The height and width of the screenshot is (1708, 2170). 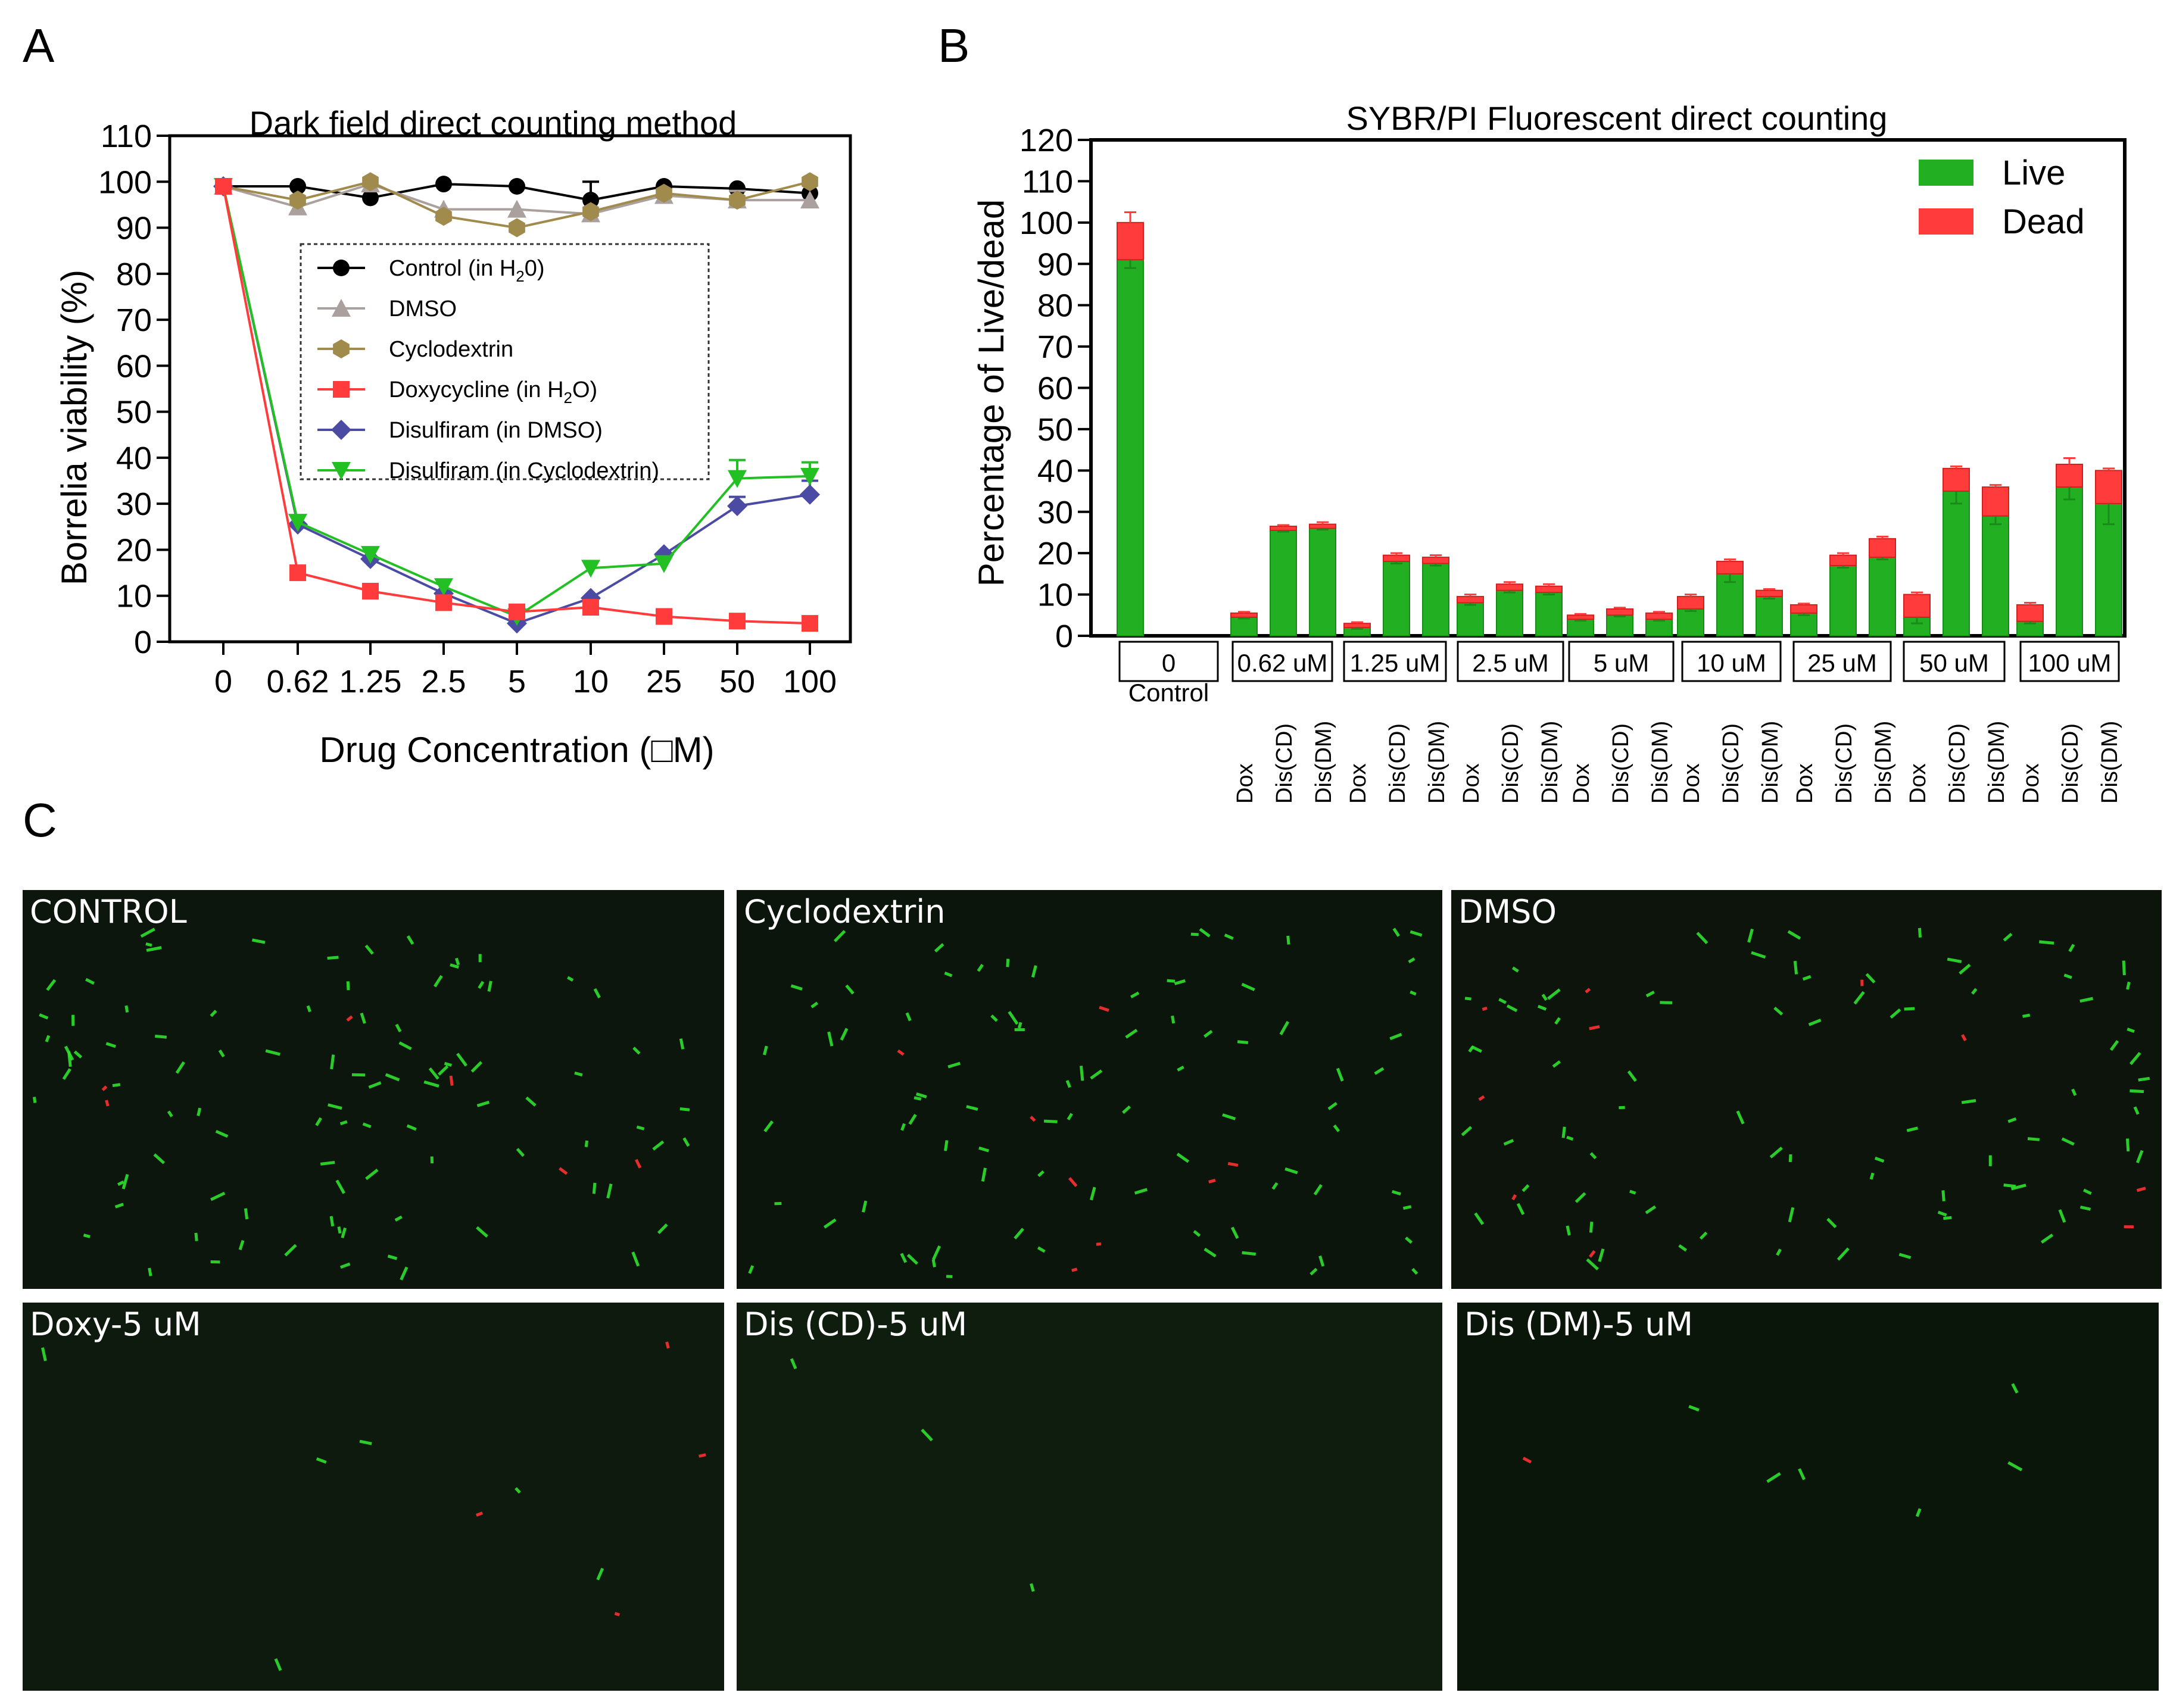 I want to click on micrograph-label: Dis (CD)-5 uM, so click(x=856, y=1325).